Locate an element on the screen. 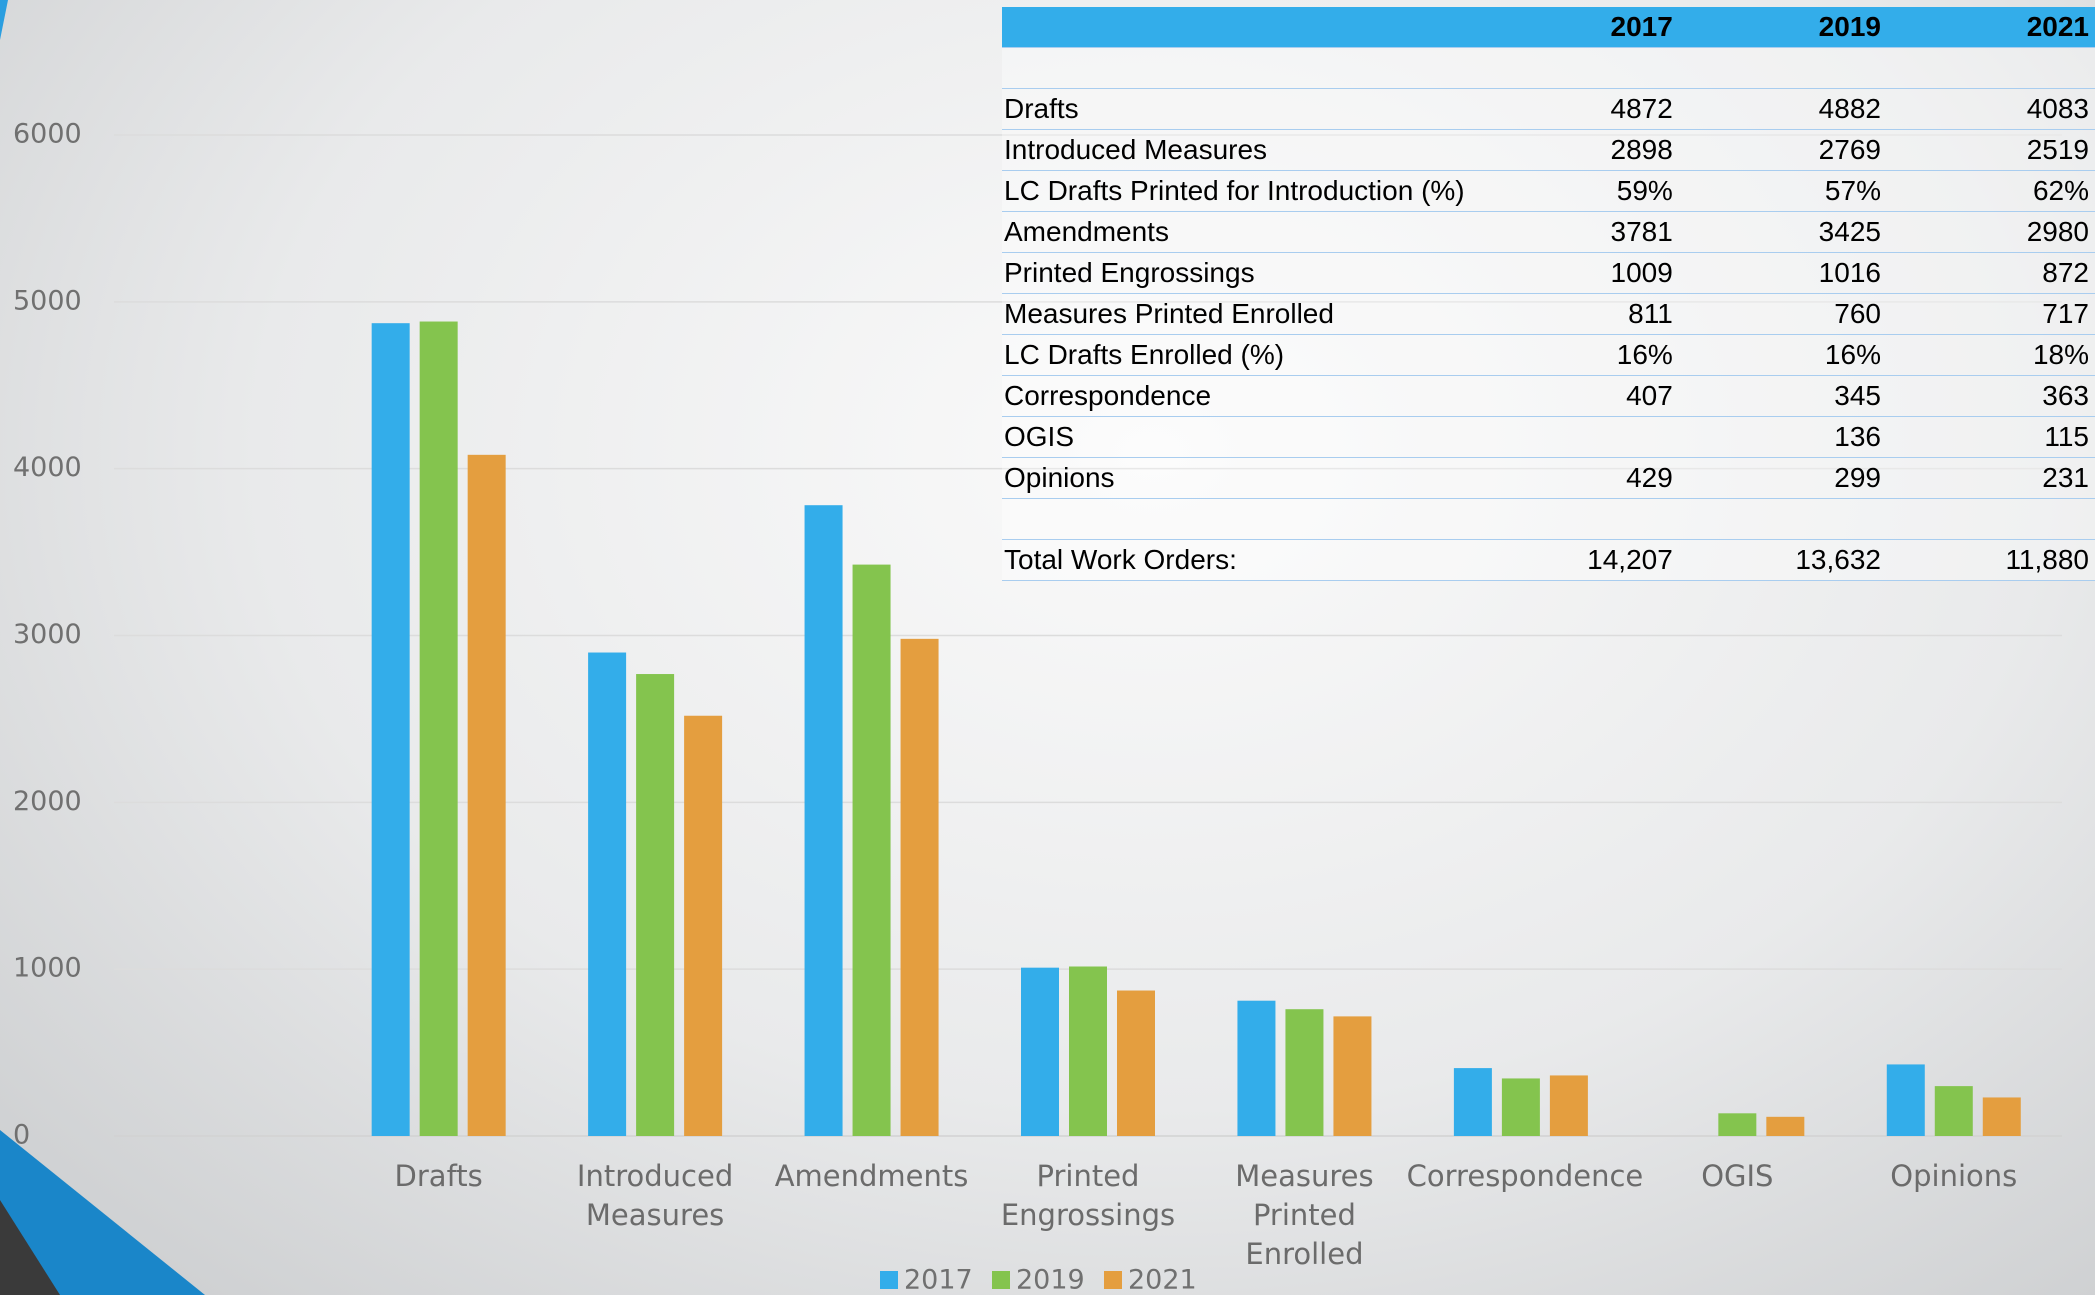 The width and height of the screenshot is (2095, 1295). table-cell: 345 is located at coordinates (1782, 396).